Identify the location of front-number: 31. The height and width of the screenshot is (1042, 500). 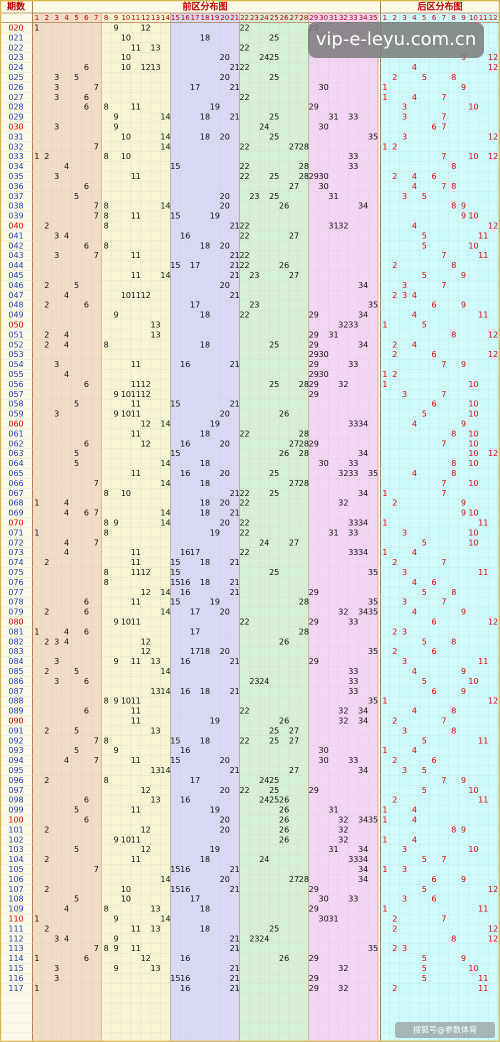
(333, 334).